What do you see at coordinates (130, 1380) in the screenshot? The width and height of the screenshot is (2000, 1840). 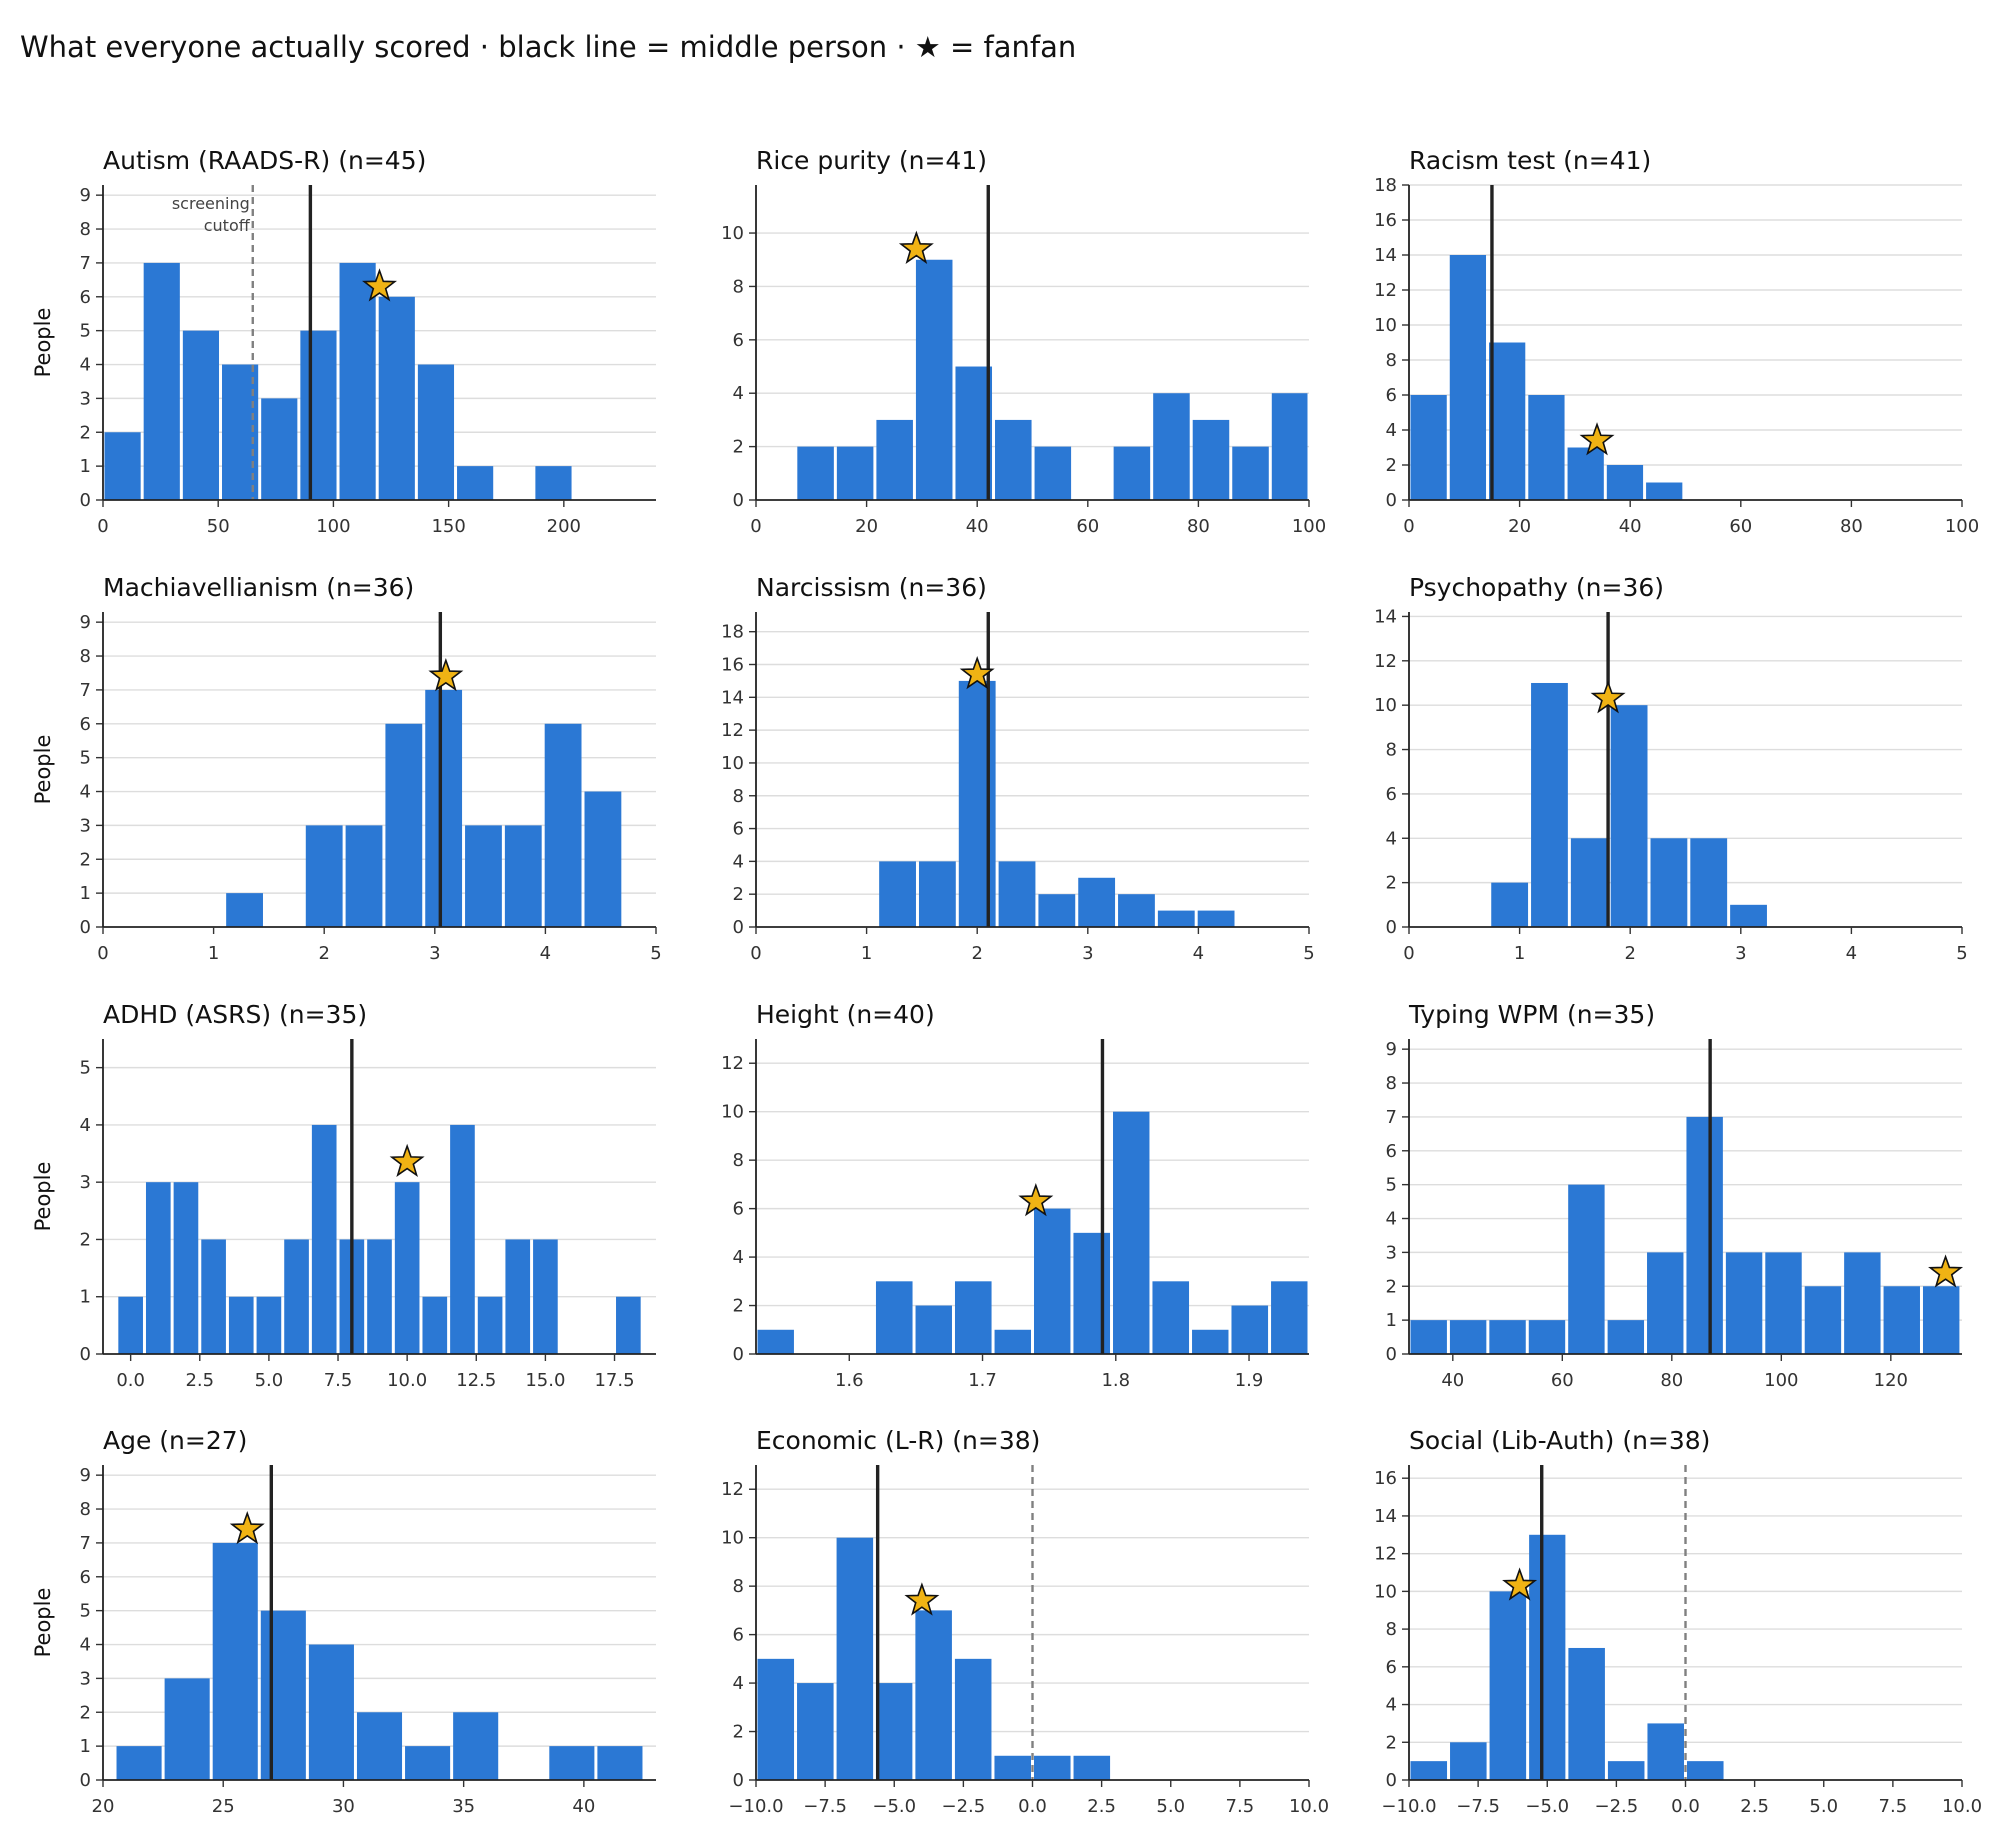 I see `x-tick-label: 0.0` at bounding box center [130, 1380].